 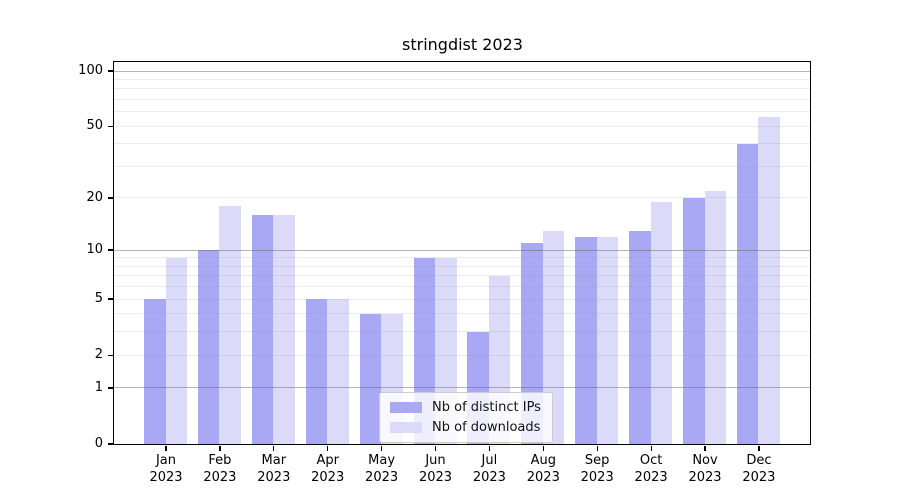 I want to click on legend: Nb of distinct IPs Nb of downloads, so click(x=466, y=417).